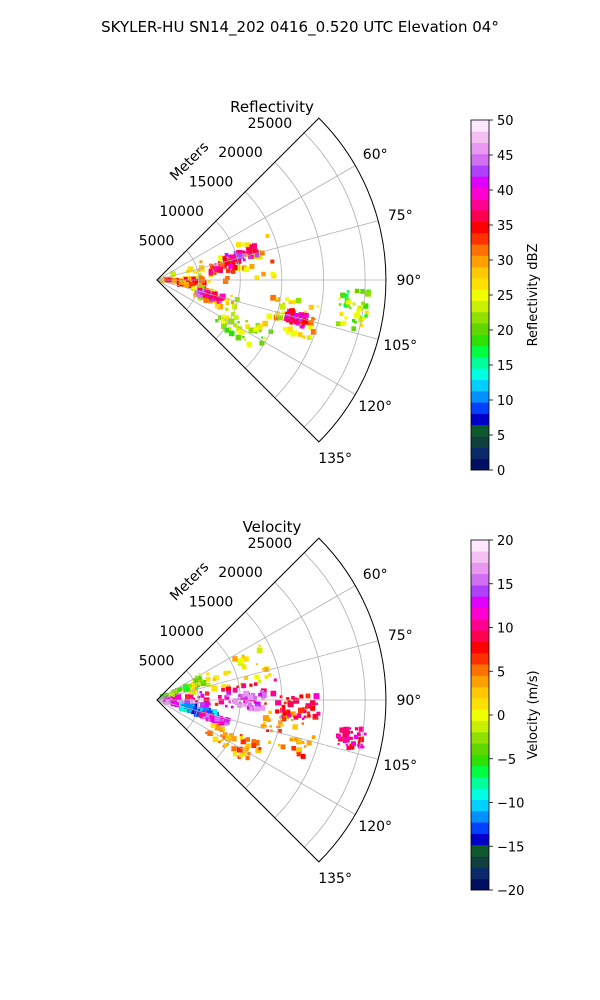 The width and height of the screenshot is (600, 1000). What do you see at coordinates (267, 670) in the screenshot?
I see `azimuth-gridline` at bounding box center [267, 670].